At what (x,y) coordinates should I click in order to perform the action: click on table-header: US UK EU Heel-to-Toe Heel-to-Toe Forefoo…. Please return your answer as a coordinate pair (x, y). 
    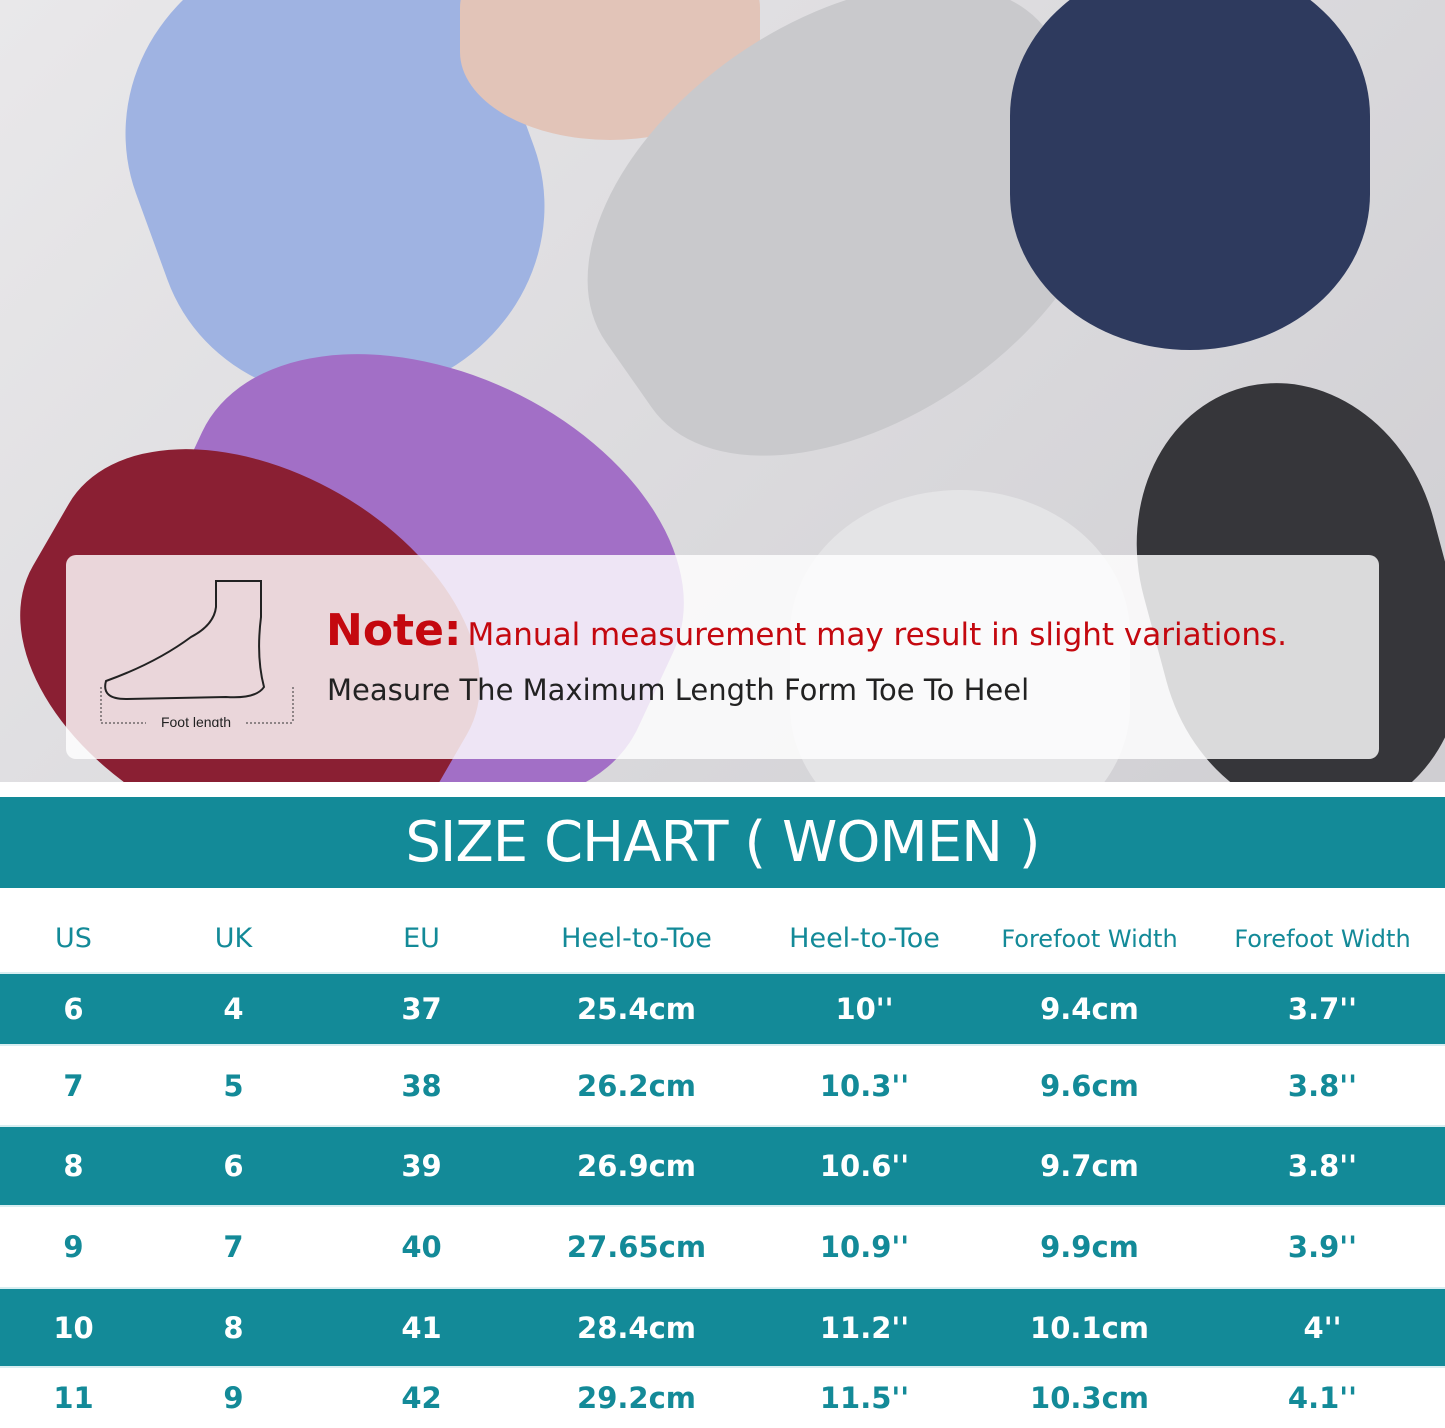
    Looking at the image, I should click on (722, 938).